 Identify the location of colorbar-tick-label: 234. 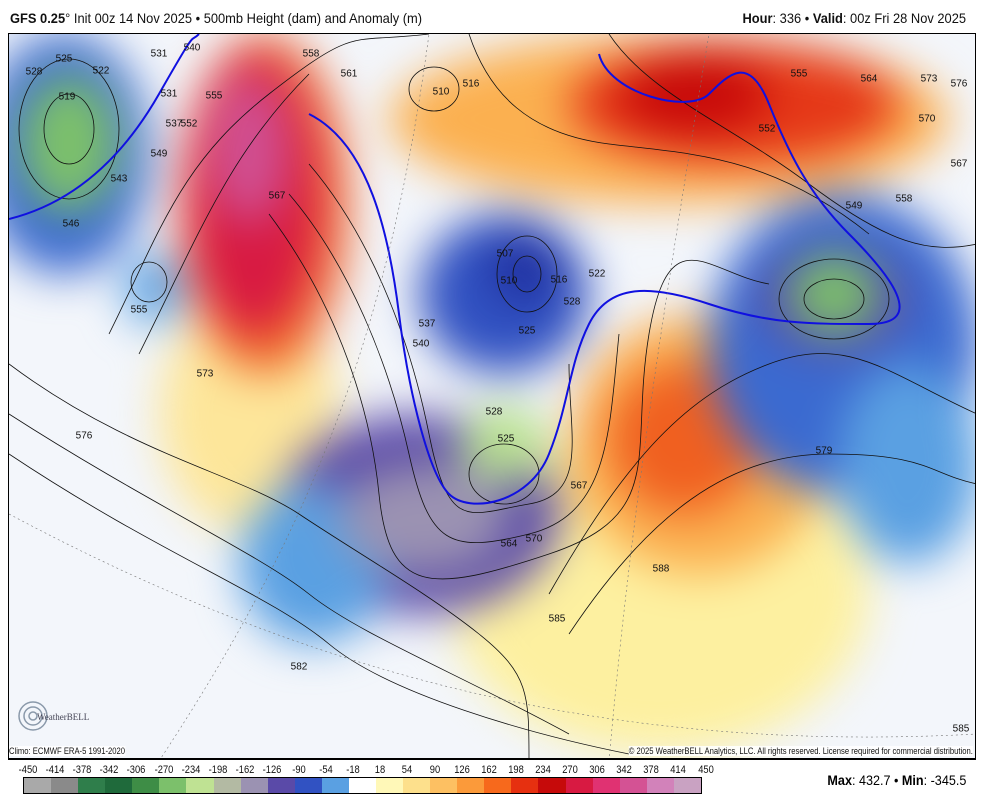
(543, 770).